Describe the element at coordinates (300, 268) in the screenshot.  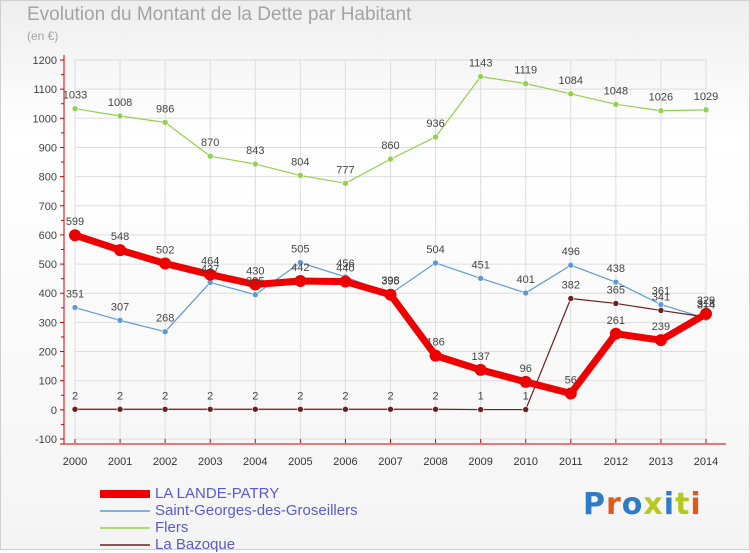
I see `data-label: 442` at that location.